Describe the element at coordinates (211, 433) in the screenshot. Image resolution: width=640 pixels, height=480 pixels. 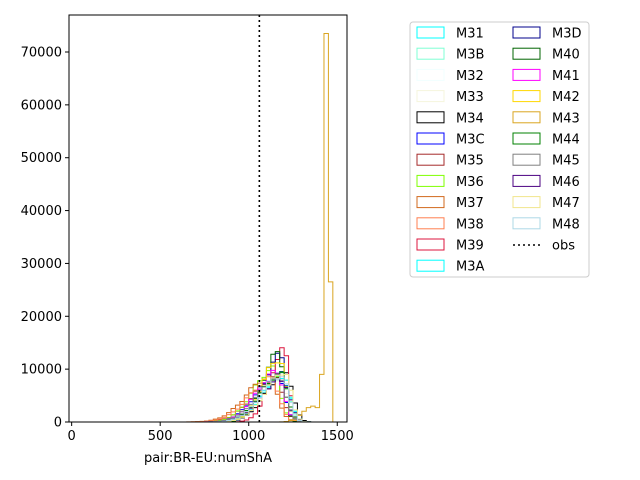
I see `x-axis-ticks: 0 500 1000 1500` at that location.